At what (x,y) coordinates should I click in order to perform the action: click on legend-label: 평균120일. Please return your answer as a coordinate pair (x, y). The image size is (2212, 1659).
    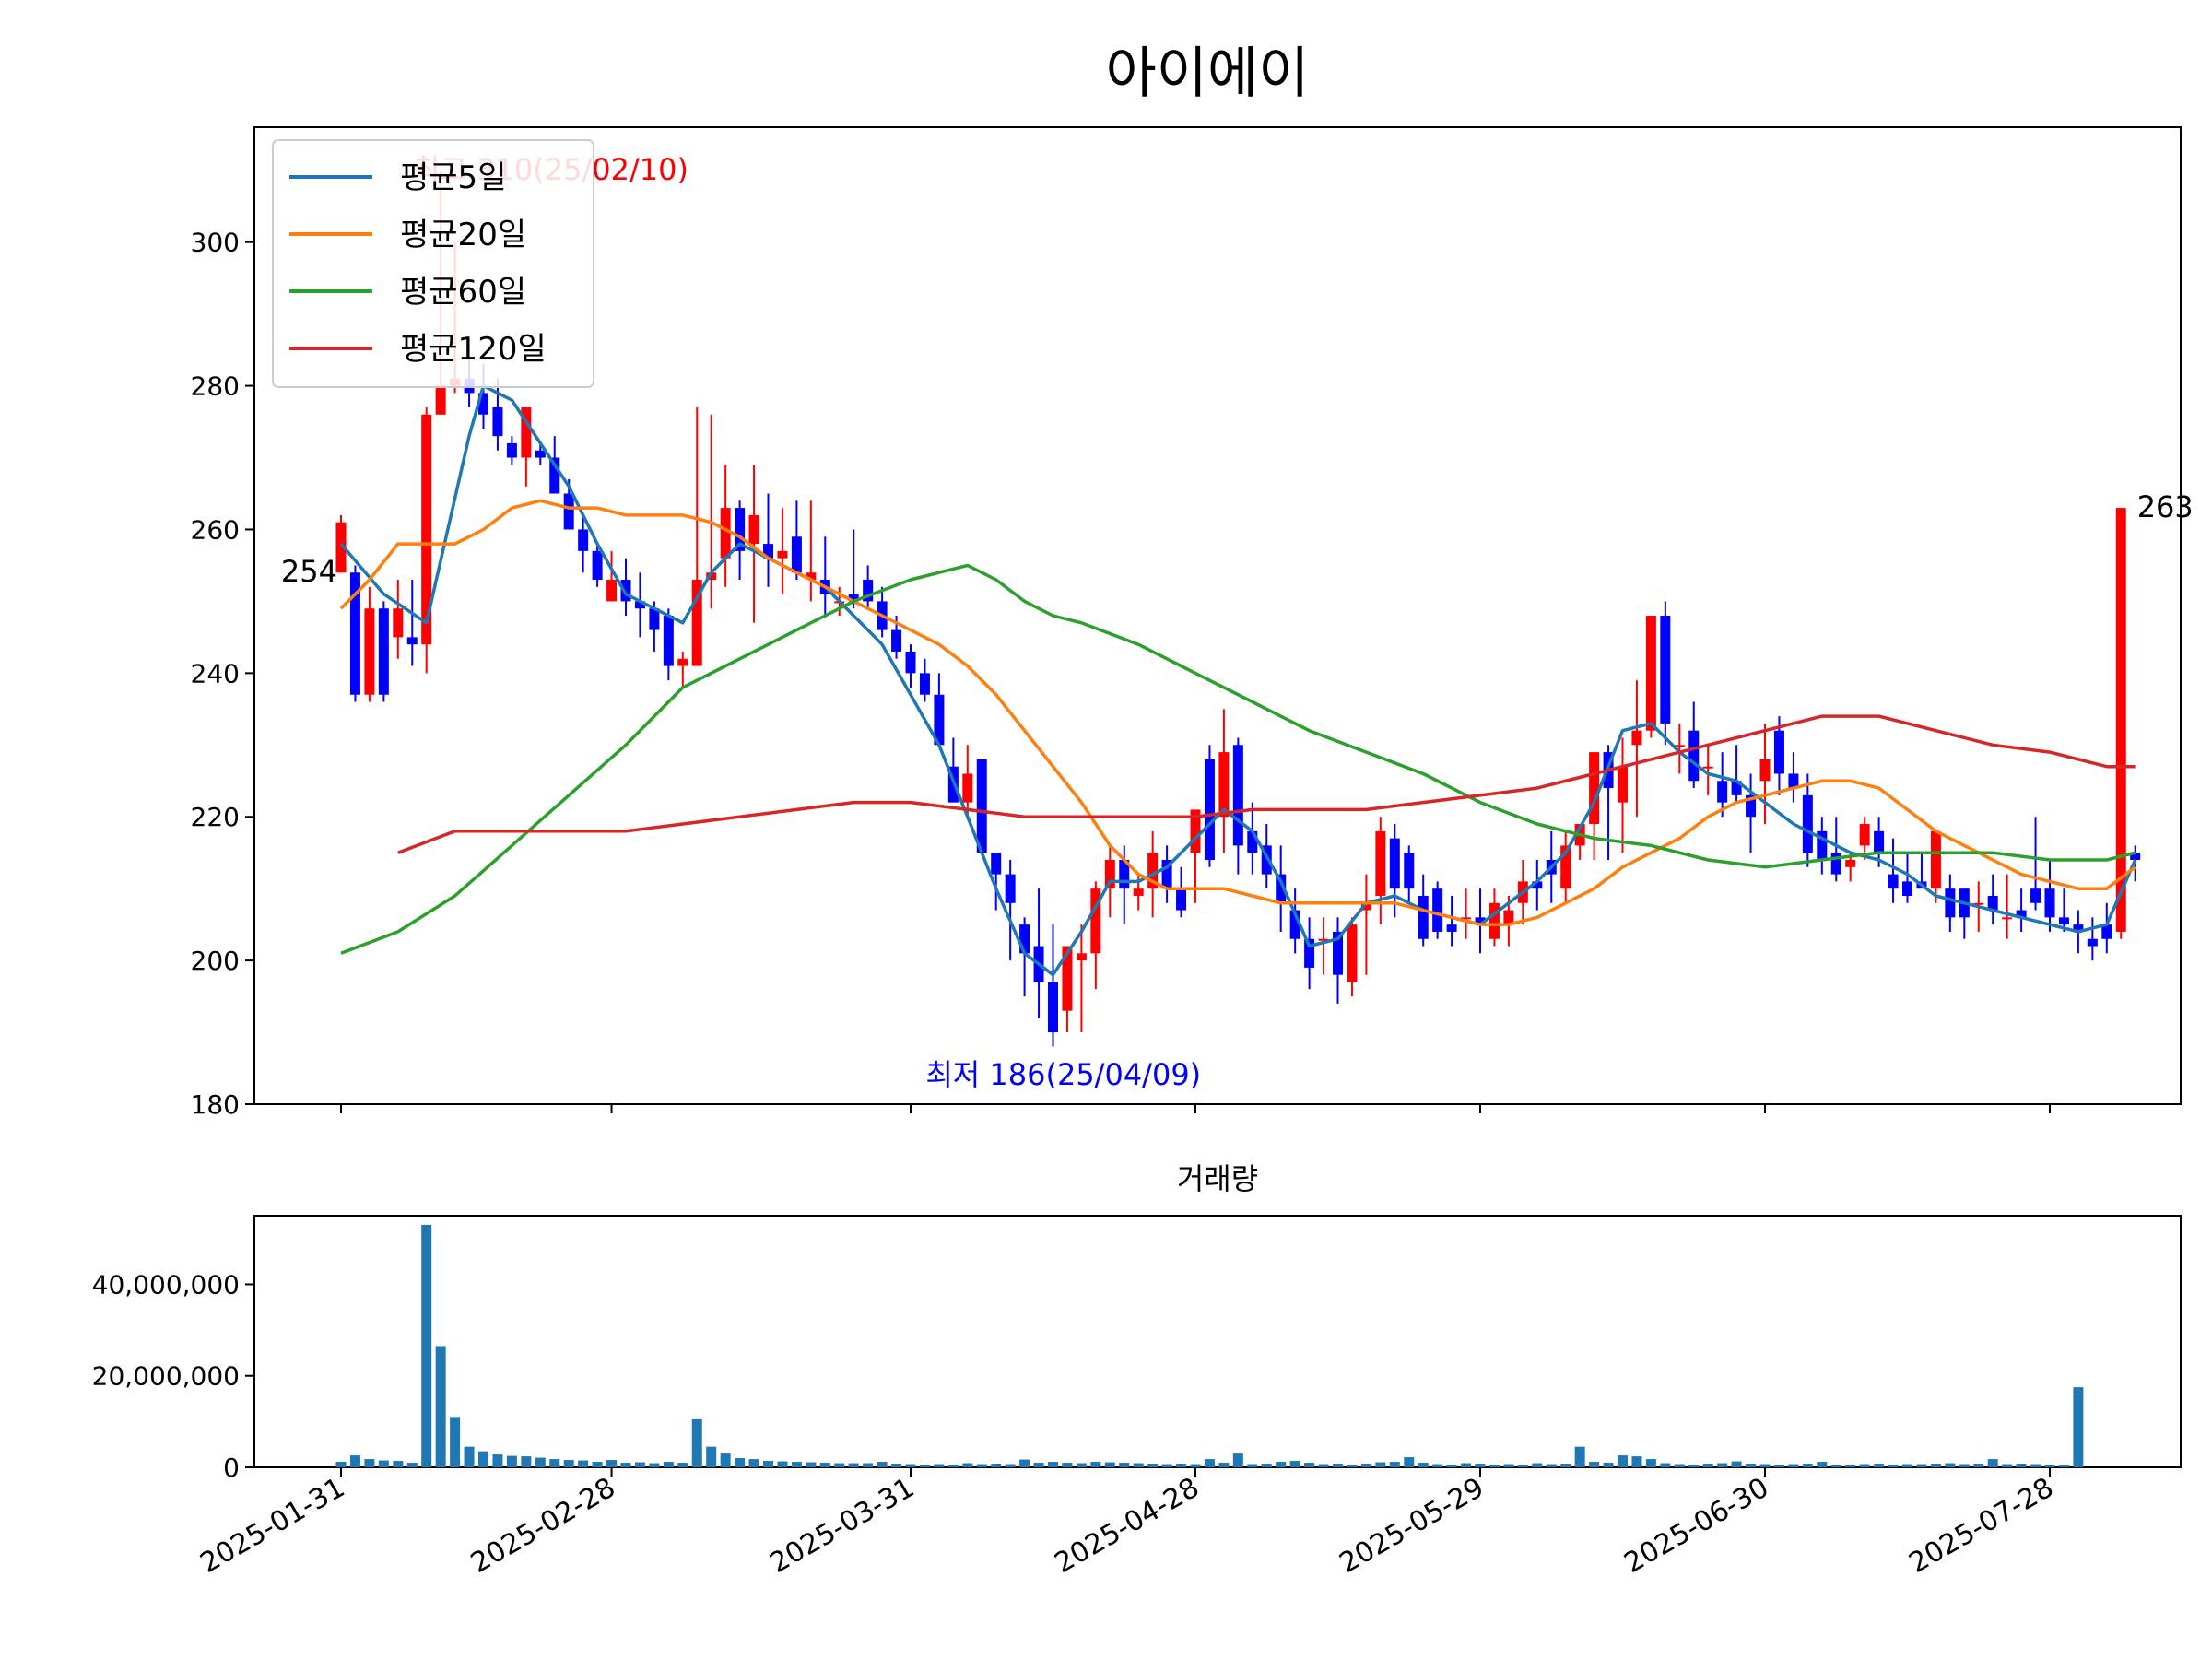
    Looking at the image, I should click on (473, 349).